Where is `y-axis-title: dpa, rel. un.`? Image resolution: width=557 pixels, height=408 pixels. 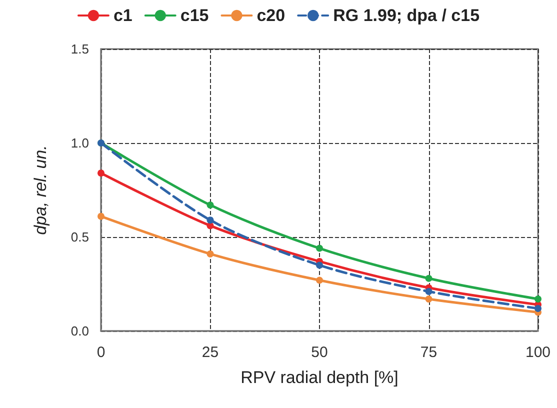 y-axis-title: dpa, rel. un. is located at coordinates (40, 190).